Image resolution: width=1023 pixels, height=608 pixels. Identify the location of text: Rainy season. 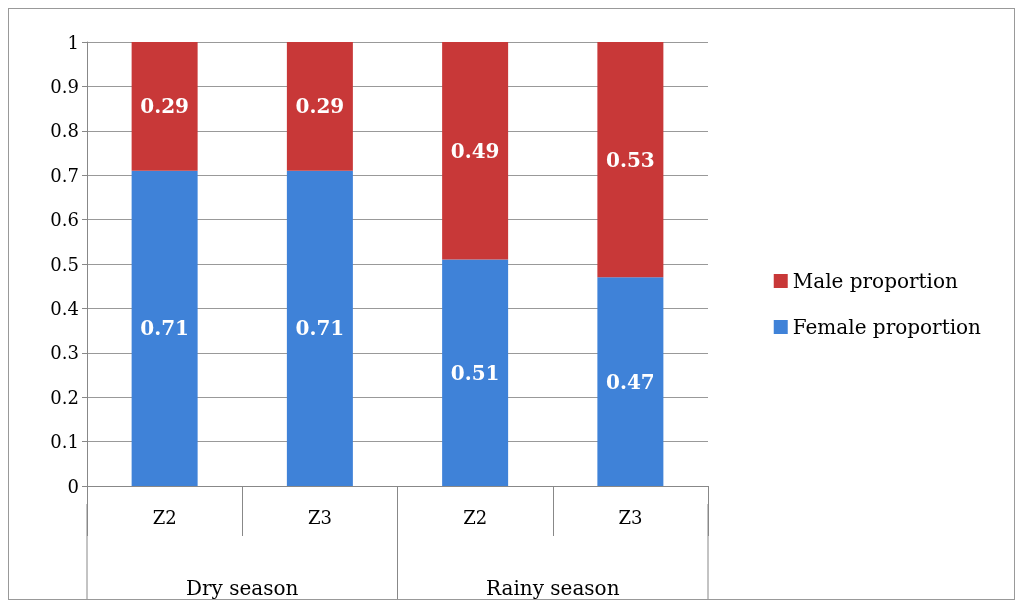
(552, 588).